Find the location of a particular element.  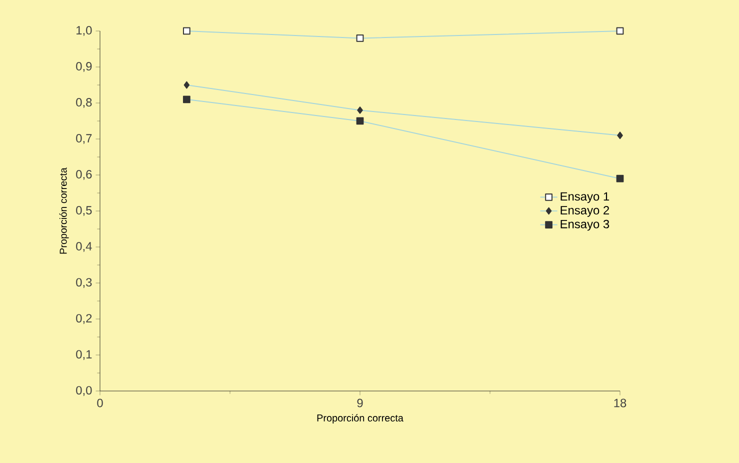

legend-label: Ensayo 1 is located at coordinates (585, 198).